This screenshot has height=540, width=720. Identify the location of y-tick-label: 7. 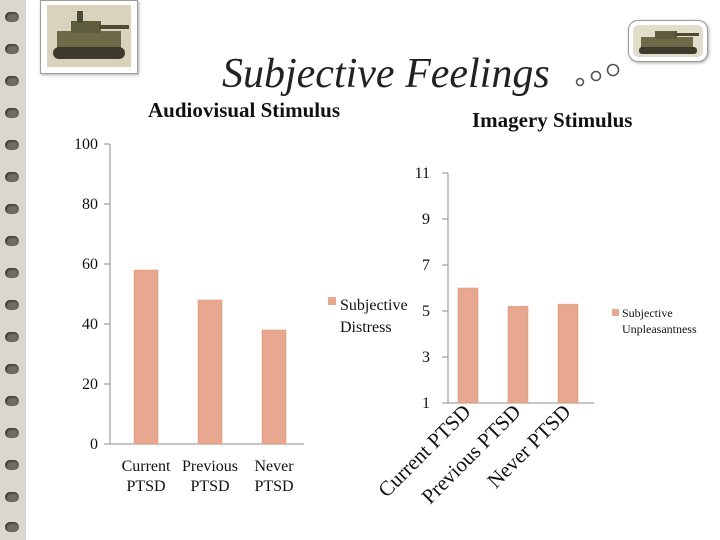
(426, 265).